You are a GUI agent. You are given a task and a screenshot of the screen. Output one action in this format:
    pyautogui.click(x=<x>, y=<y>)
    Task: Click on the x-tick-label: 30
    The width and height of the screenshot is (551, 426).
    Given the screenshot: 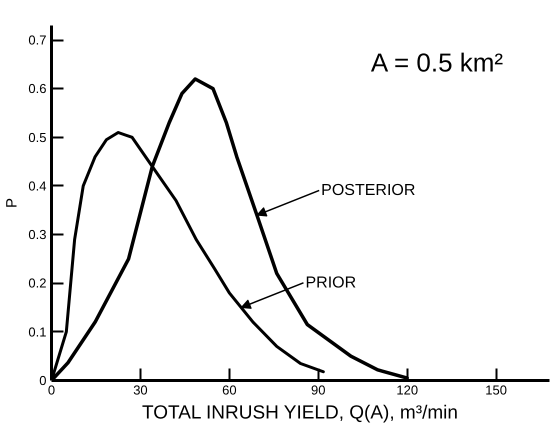 What is the action you would take?
    pyautogui.click(x=140, y=390)
    